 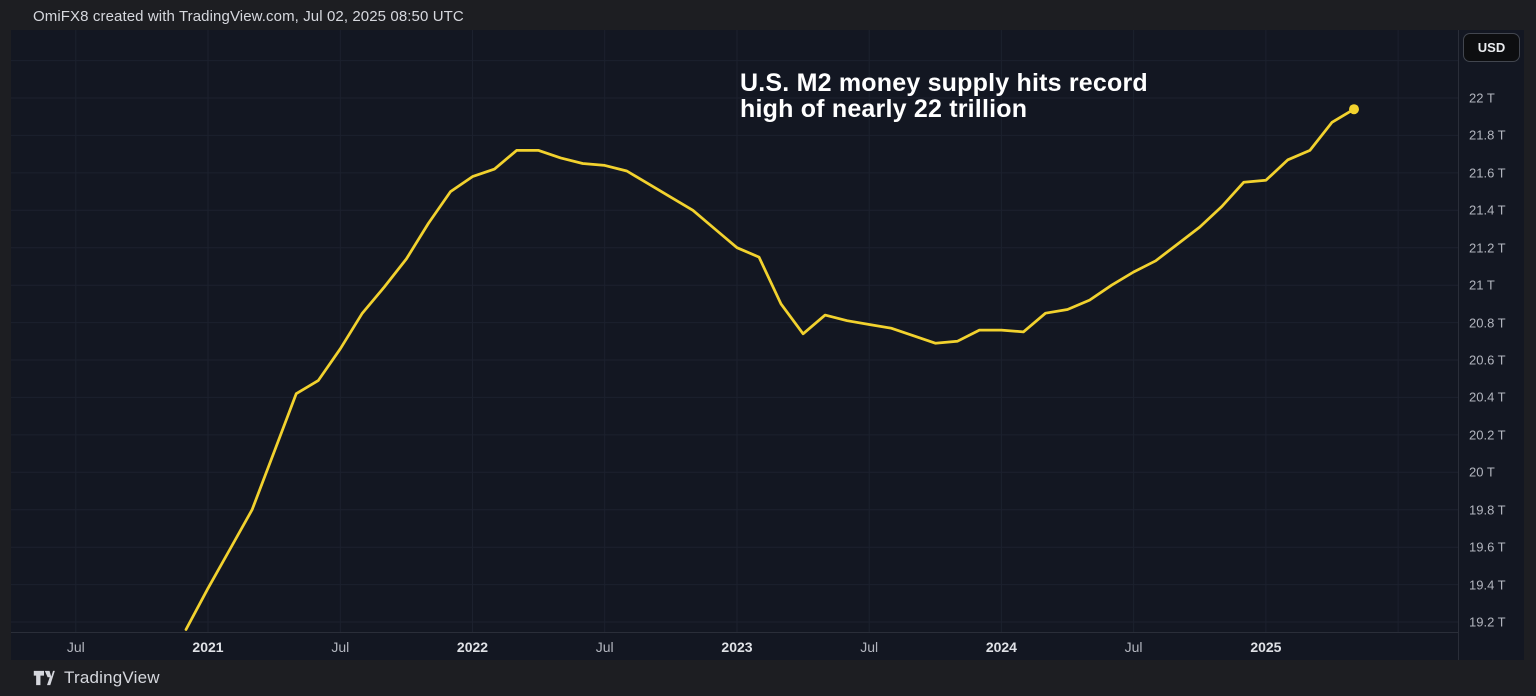 I want to click on chart-annotation-line1: U.S. M2 money supply hits record, so click(x=944, y=83).